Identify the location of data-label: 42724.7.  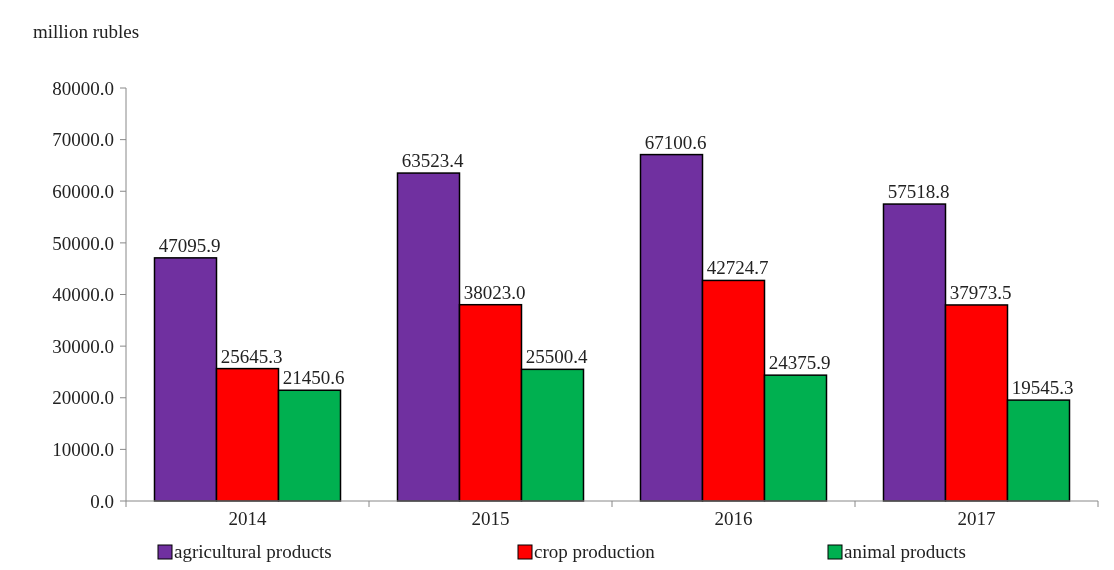
(737, 268).